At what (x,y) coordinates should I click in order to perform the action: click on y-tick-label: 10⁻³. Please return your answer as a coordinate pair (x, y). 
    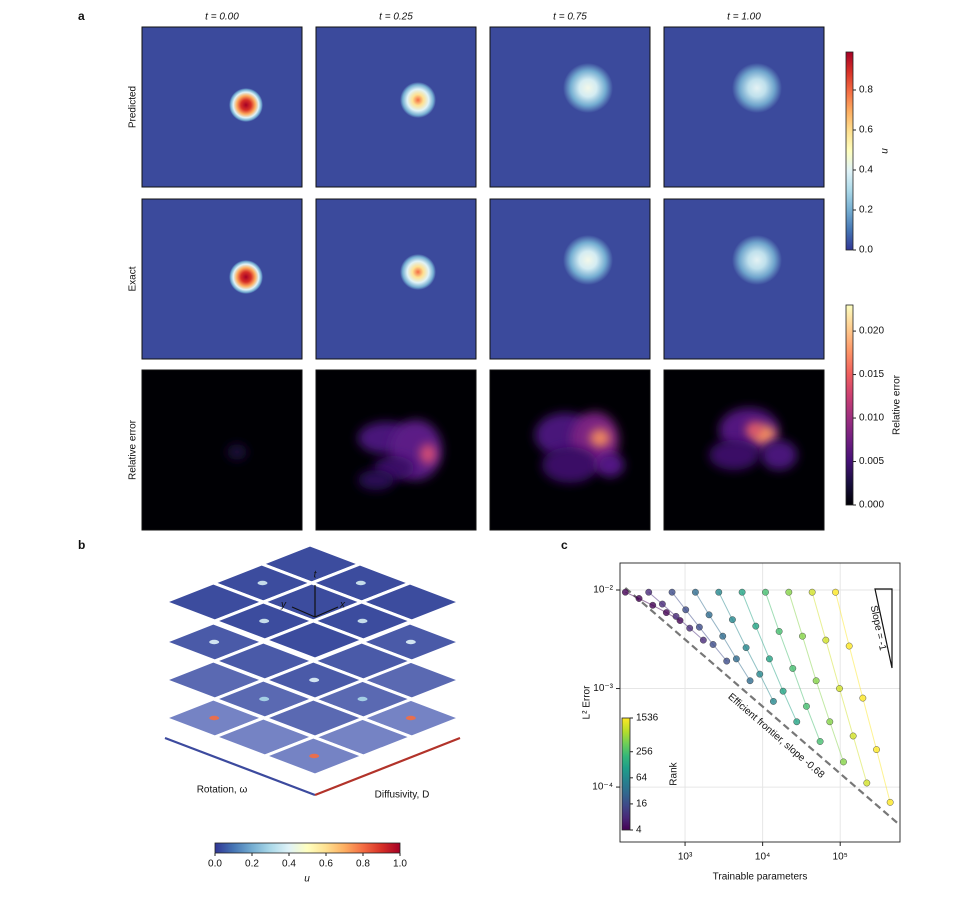
    Looking at the image, I should click on (603, 688).